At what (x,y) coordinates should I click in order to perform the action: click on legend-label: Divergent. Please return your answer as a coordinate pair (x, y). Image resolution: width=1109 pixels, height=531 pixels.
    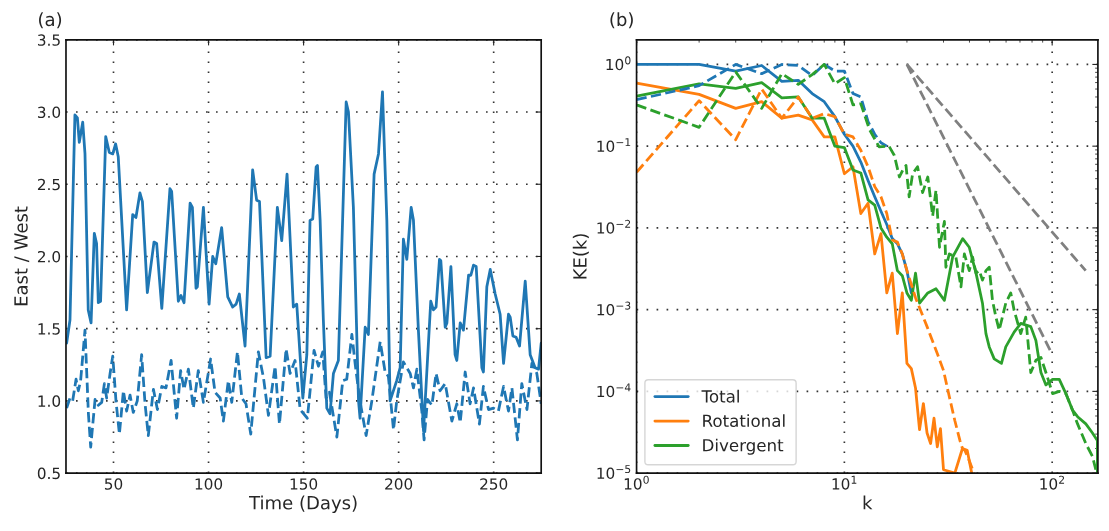
    Looking at the image, I should click on (743, 446).